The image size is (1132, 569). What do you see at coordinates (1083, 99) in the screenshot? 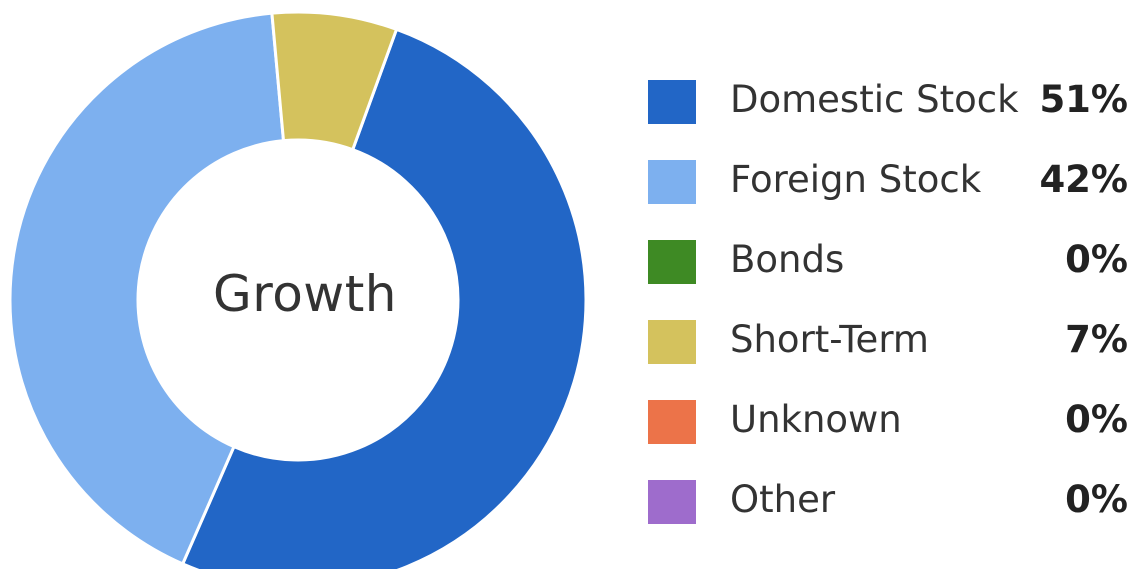
I see `legend-value: 51%` at bounding box center [1083, 99].